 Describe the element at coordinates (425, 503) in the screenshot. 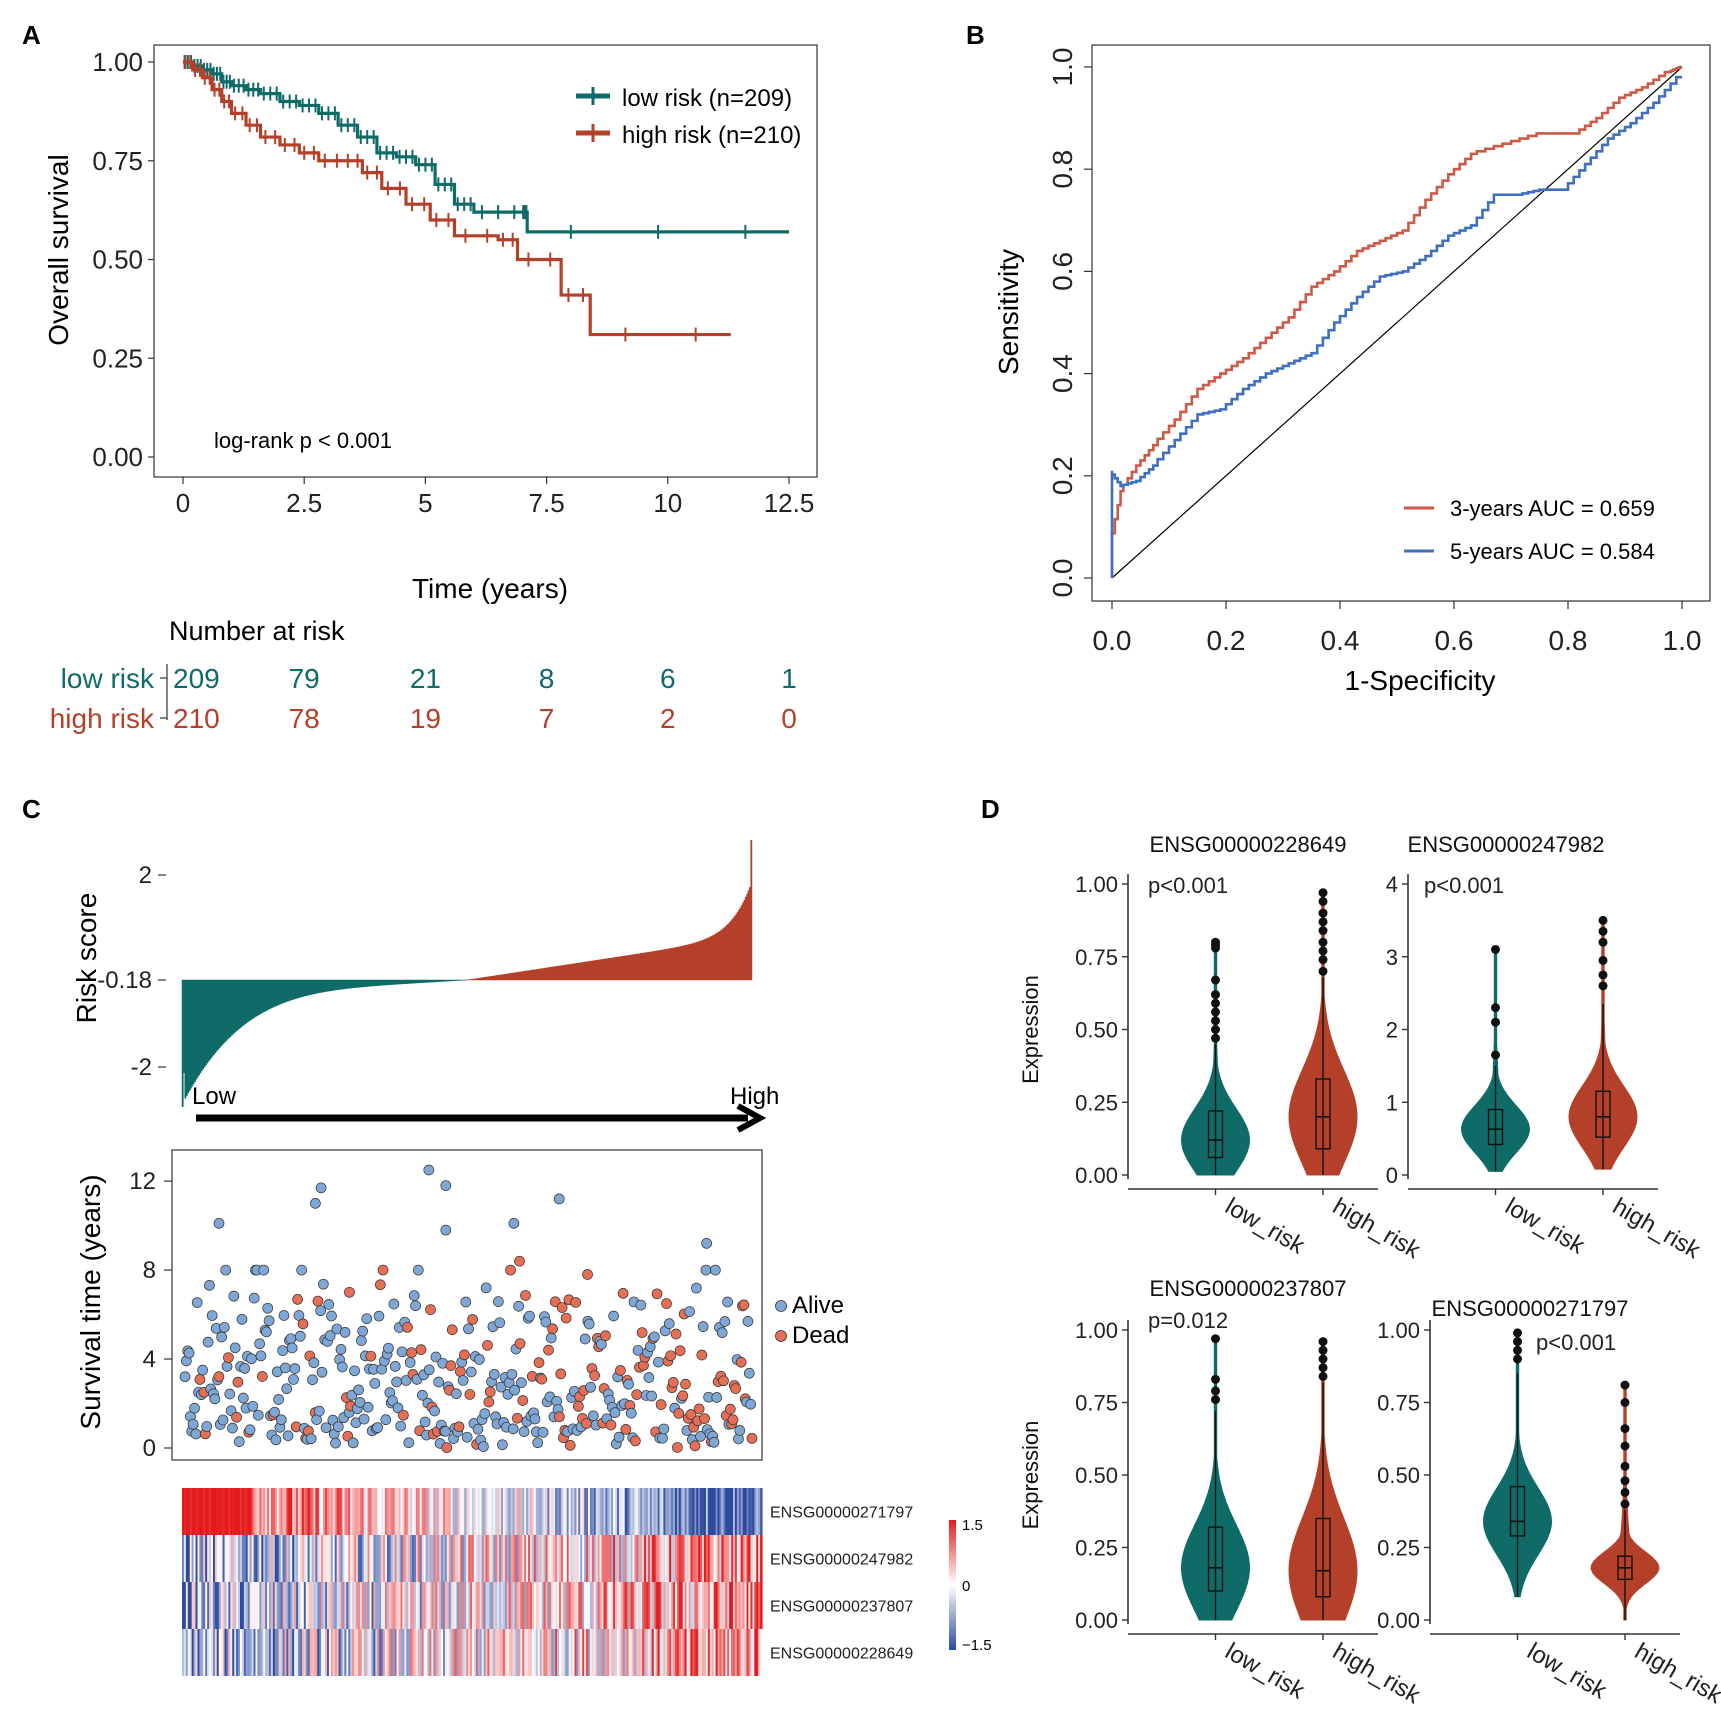

I see `km-x-tick-label: 5` at that location.